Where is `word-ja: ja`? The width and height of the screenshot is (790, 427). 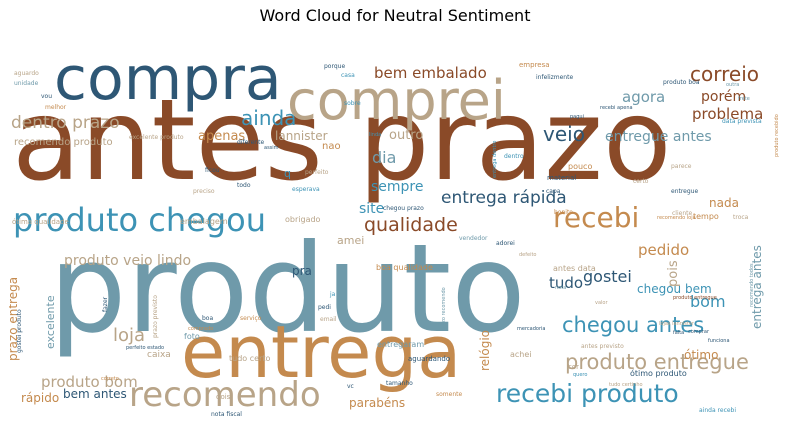
word-ja: ja is located at coordinates (332, 294).